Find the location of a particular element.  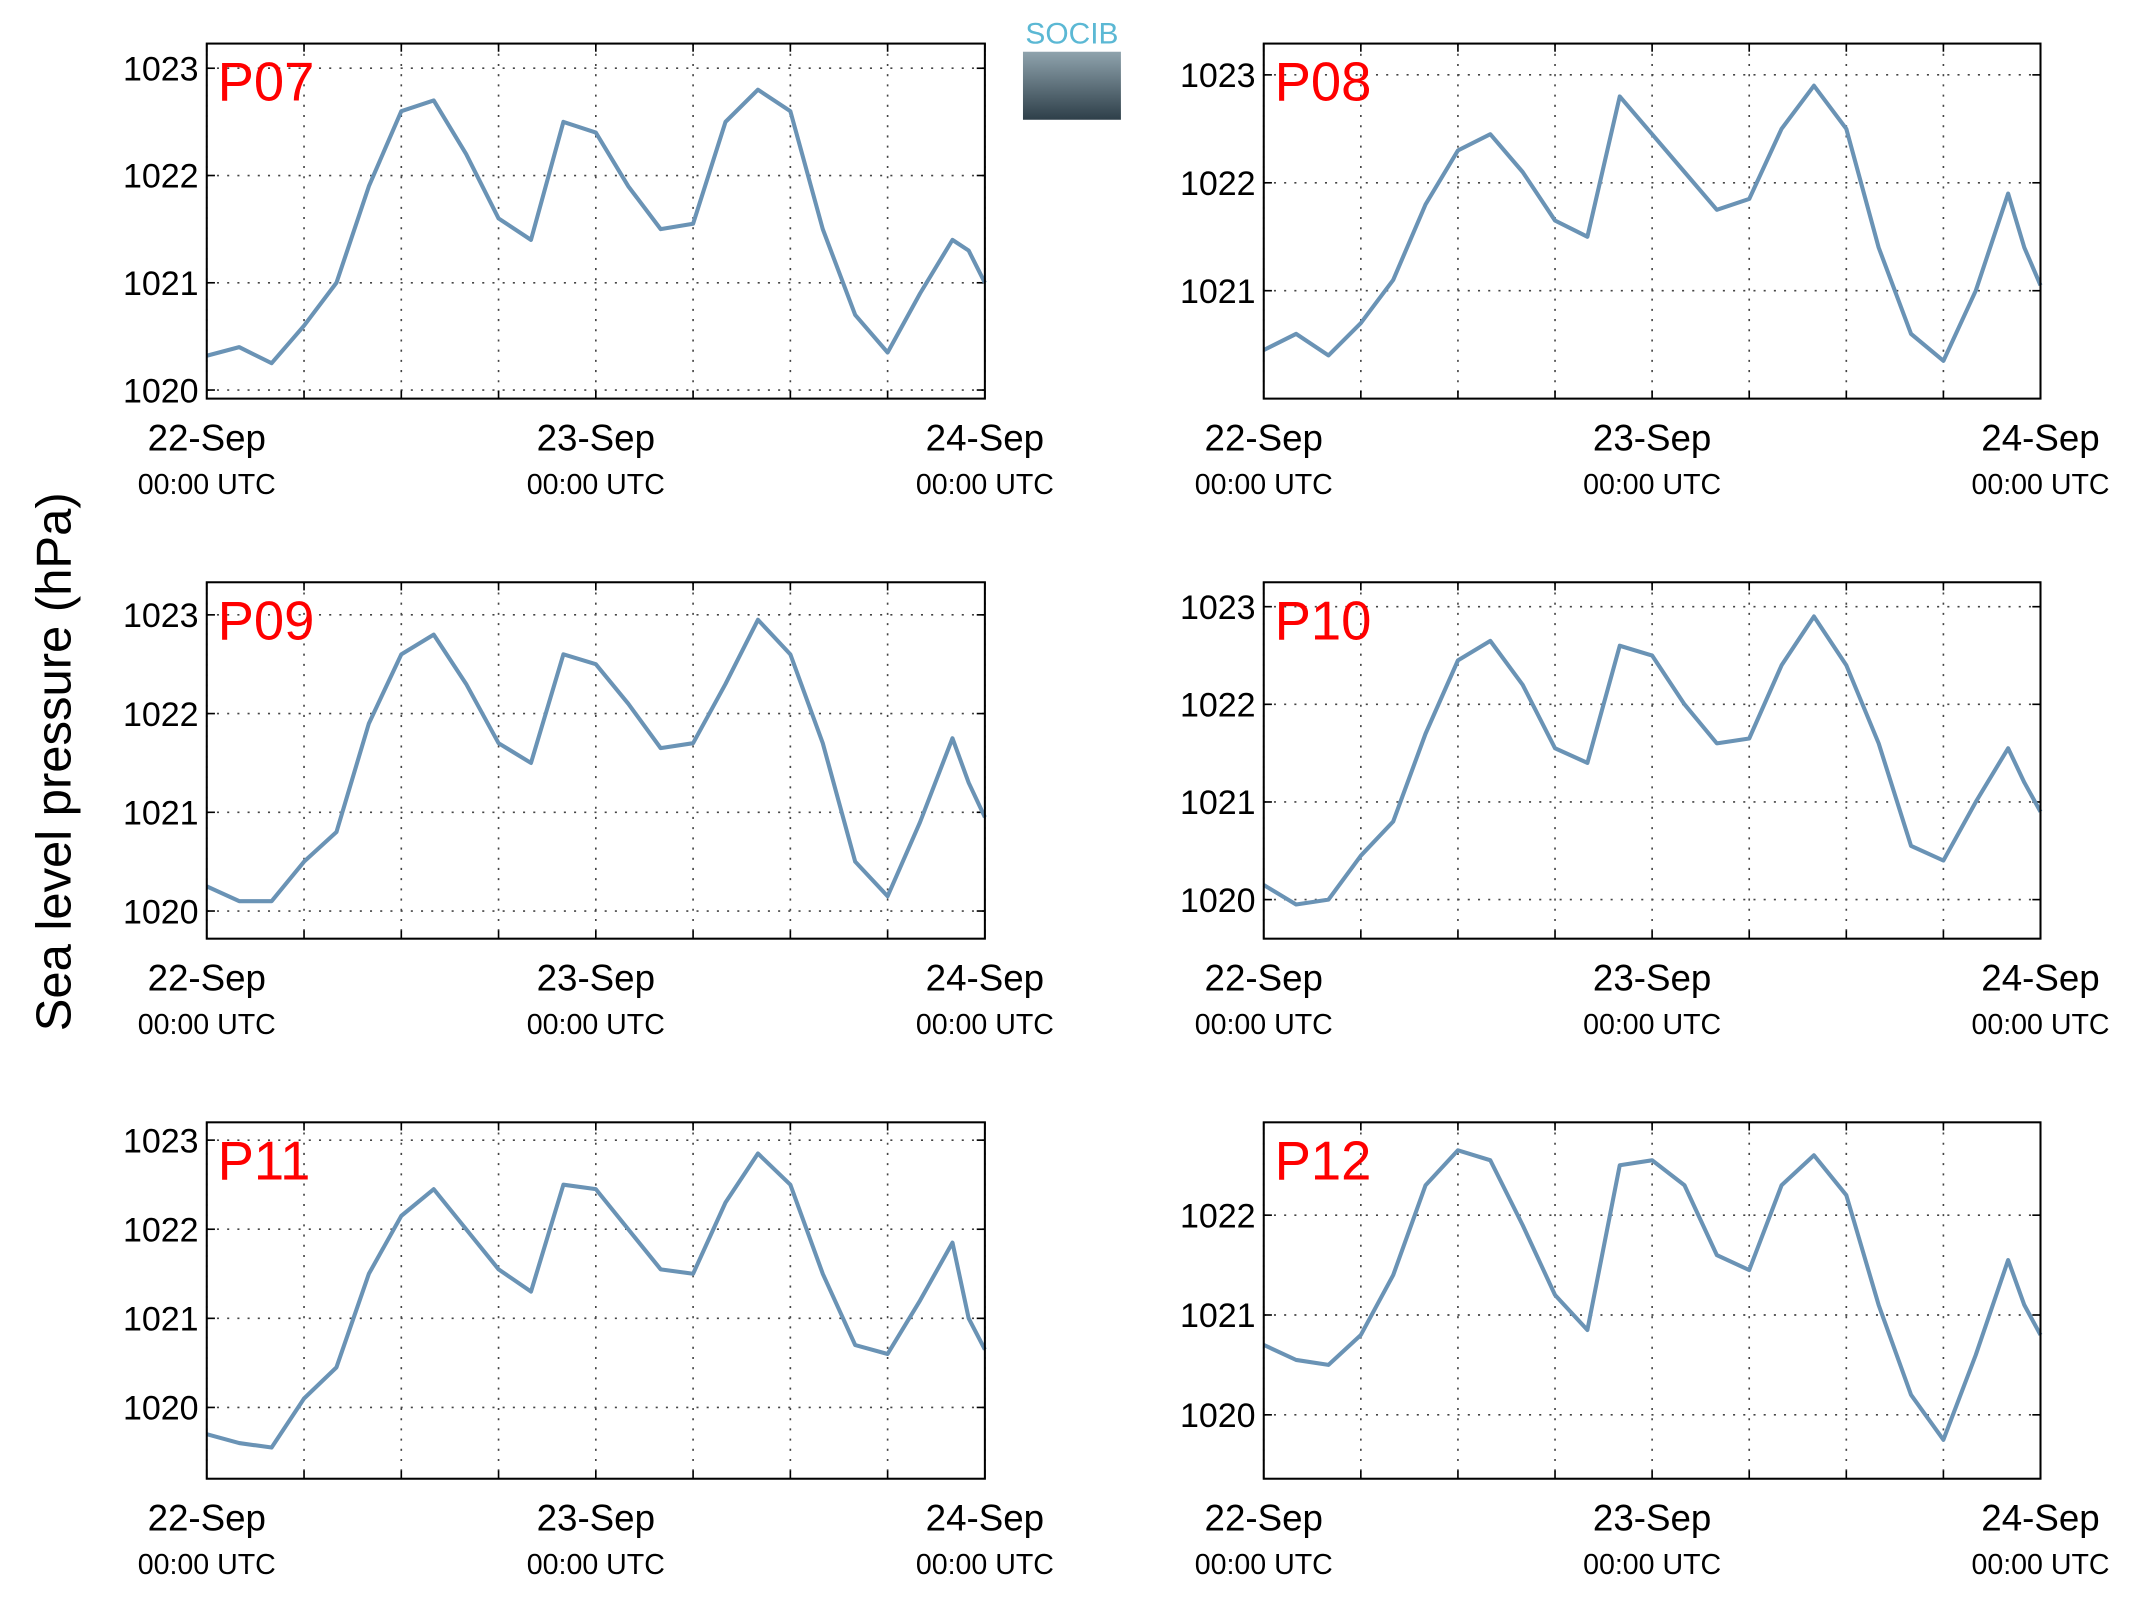

y-axis-label: Sea level pressure (hPa) is located at coordinates (55, 761).